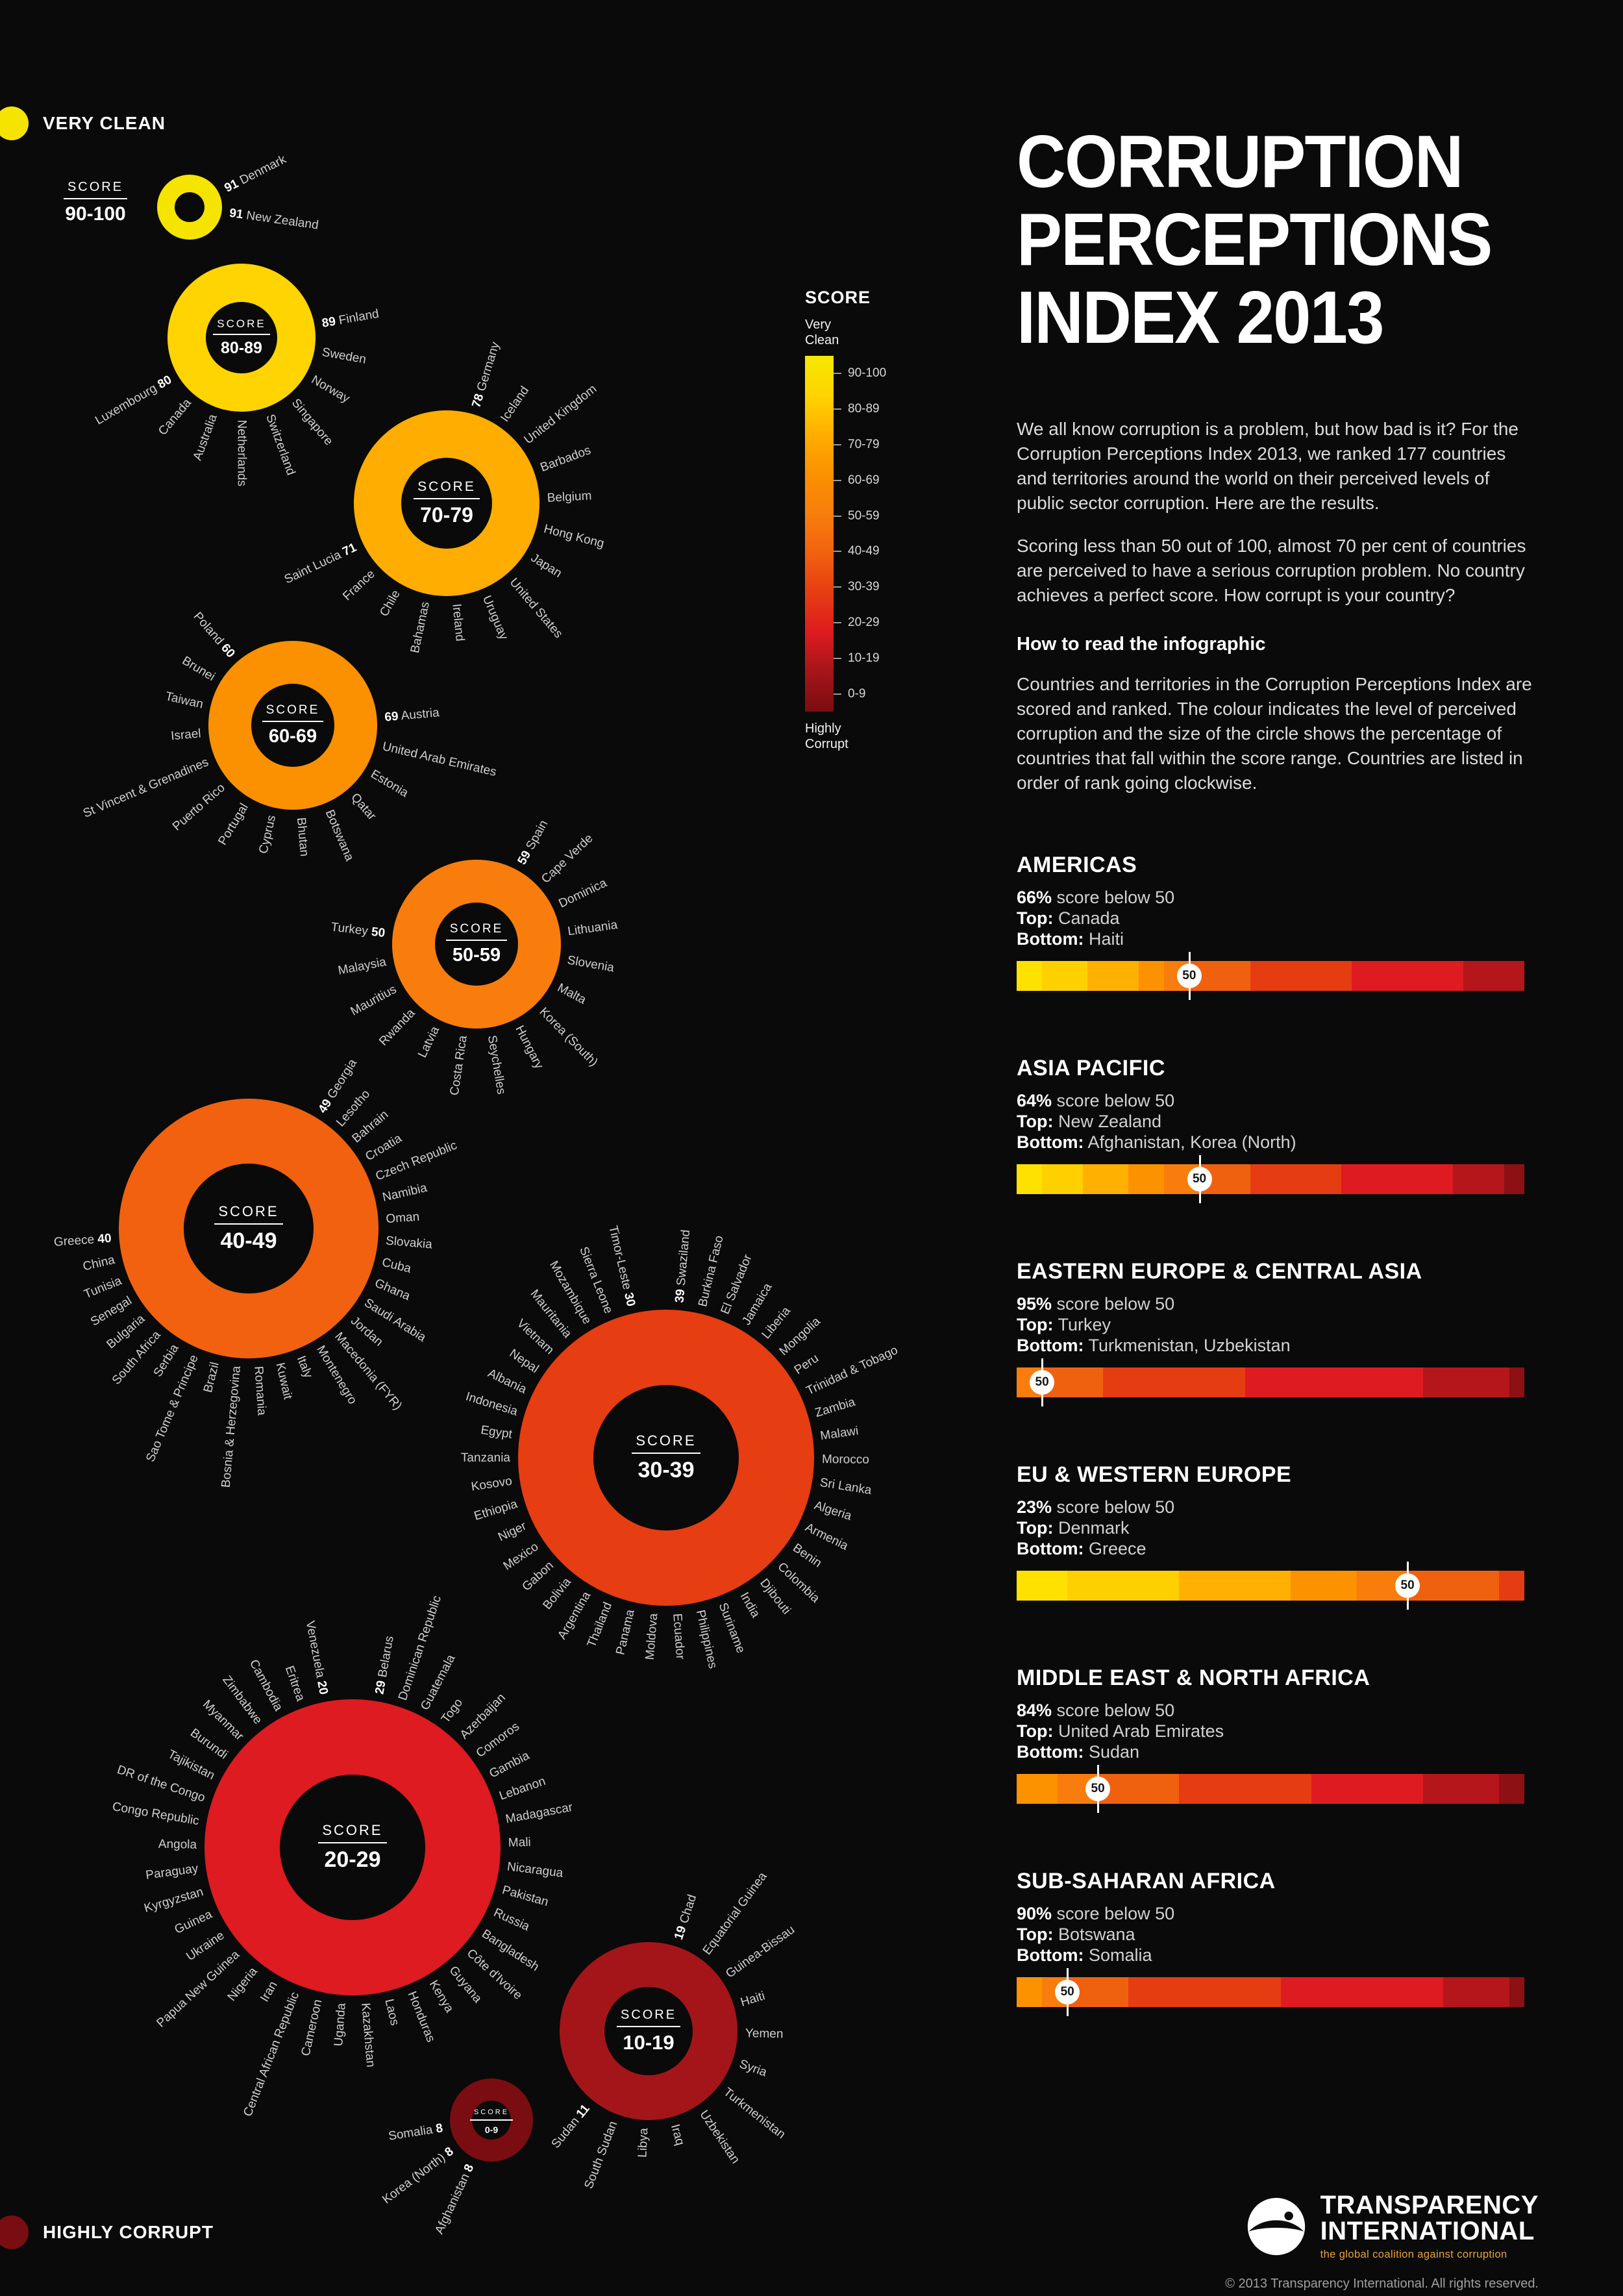  I want to click on tick-label: 80-89, so click(864, 409).